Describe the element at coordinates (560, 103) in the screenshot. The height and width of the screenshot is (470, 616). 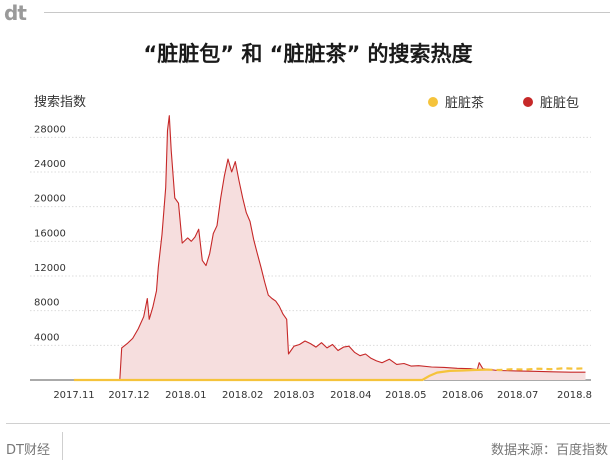
I see `legend-label-zangzangbao: 脏脏包` at that location.